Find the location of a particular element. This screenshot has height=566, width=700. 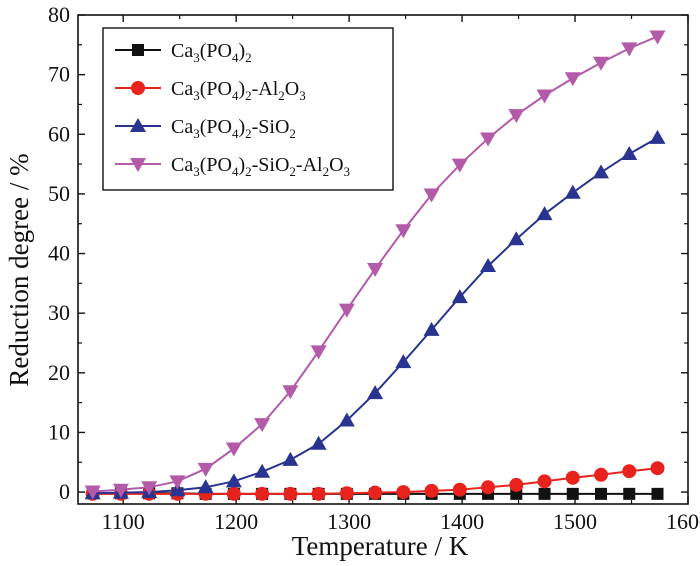

y-tick-label: 0 is located at coordinates (64, 491).